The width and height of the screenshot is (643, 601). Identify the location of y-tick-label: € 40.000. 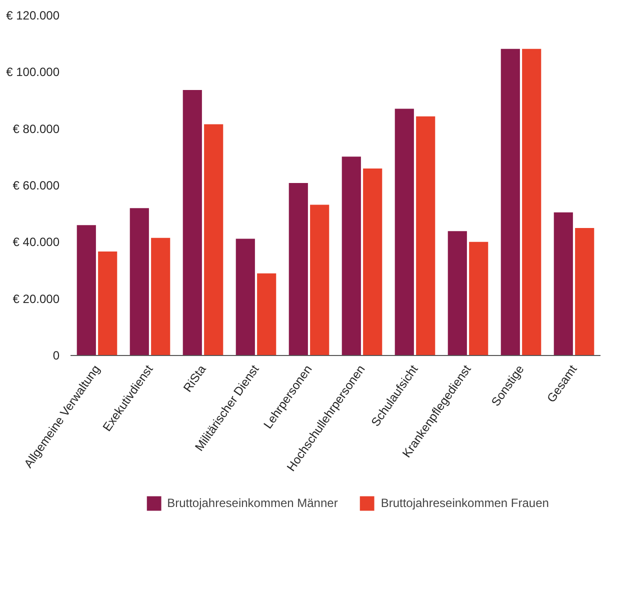
(36, 242).